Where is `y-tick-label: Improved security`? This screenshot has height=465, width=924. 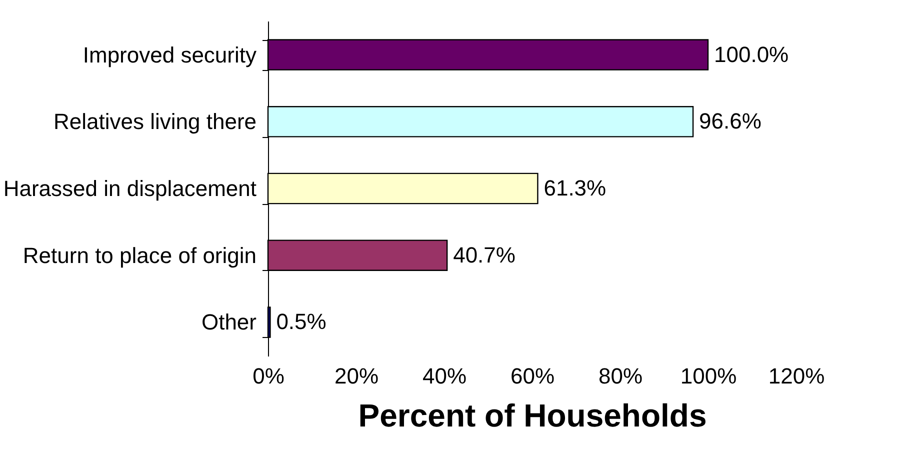
y-tick-label: Improved security is located at coordinates (169, 55).